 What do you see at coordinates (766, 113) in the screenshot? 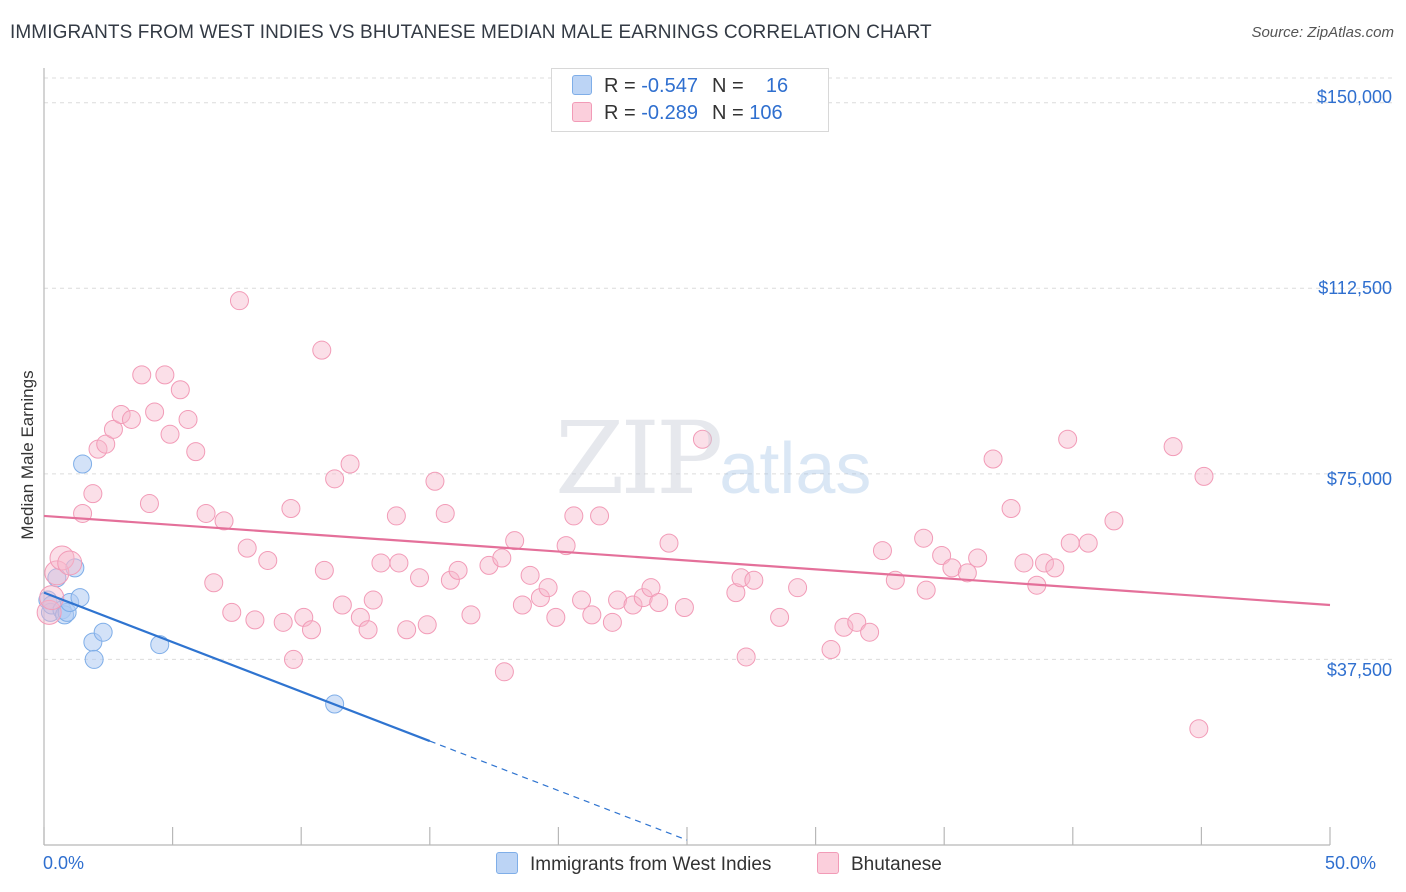
I see `legend-n-value: 106` at bounding box center [766, 113].